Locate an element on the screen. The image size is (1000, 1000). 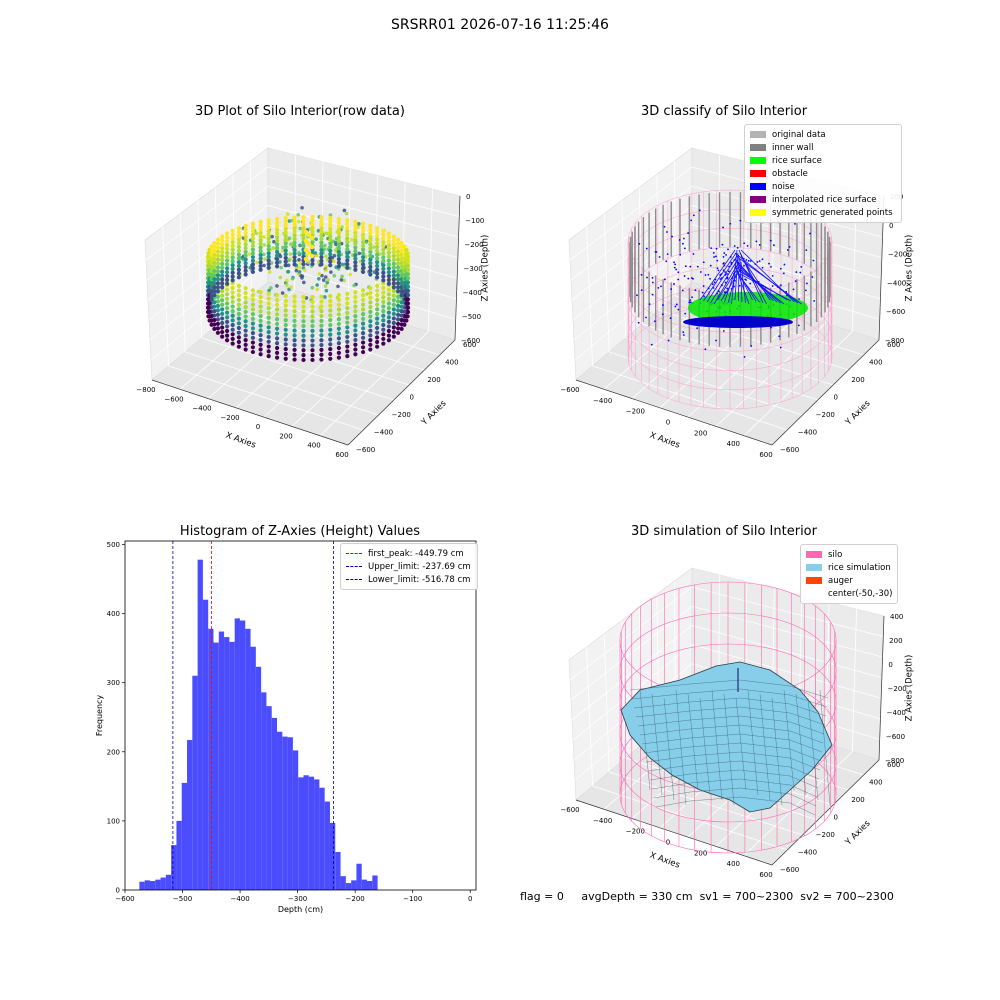
z-tick-label: −100 is located at coordinates (474, 221).